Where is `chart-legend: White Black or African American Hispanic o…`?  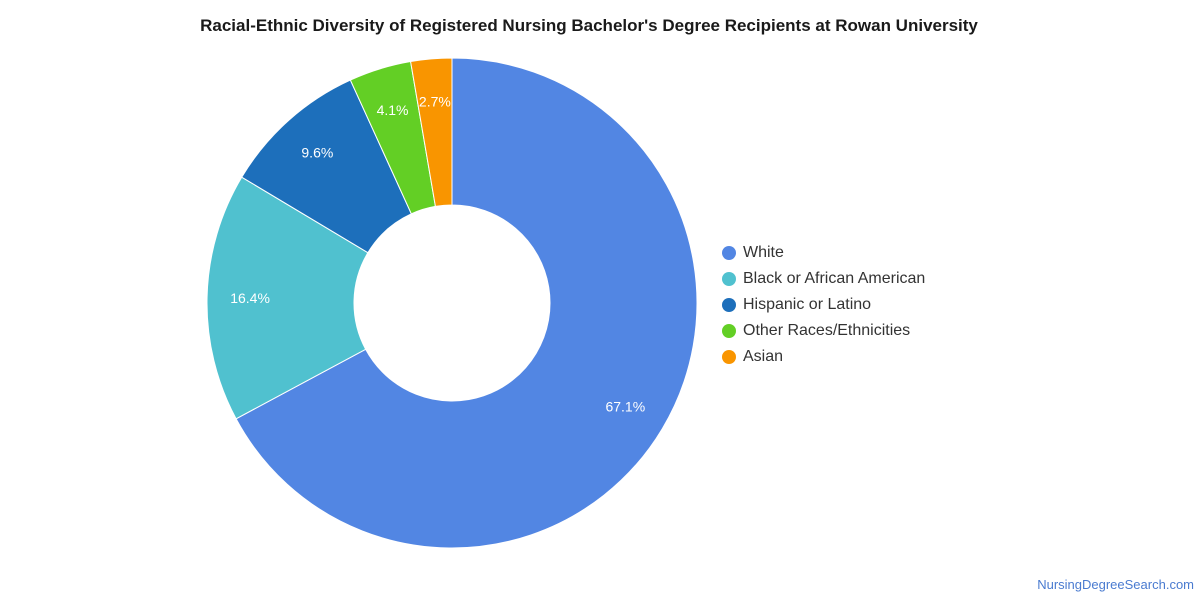
chart-legend: White Black or African American Hispanic o… is located at coordinates (823, 305).